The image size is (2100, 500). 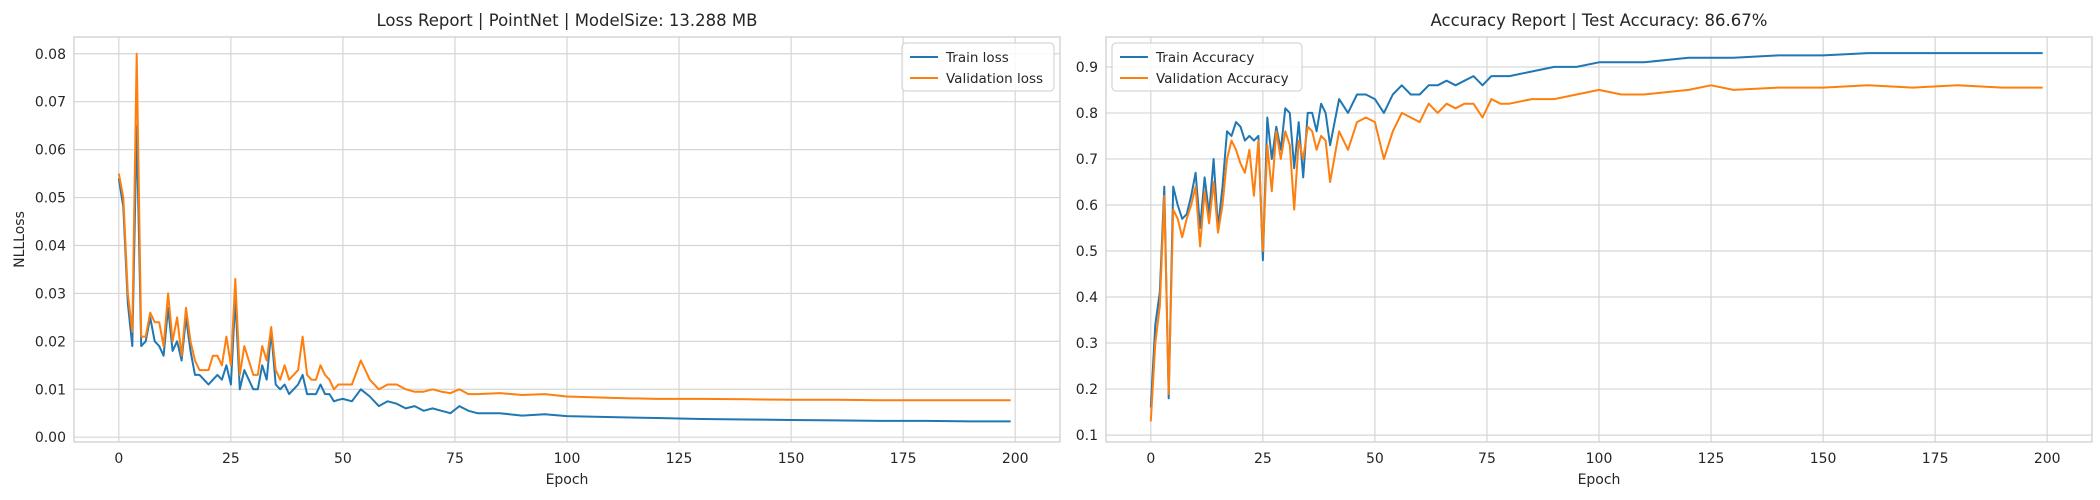 What do you see at coordinates (1222, 79) in the screenshot?
I see `legend-label: Validation Accuracy` at bounding box center [1222, 79].